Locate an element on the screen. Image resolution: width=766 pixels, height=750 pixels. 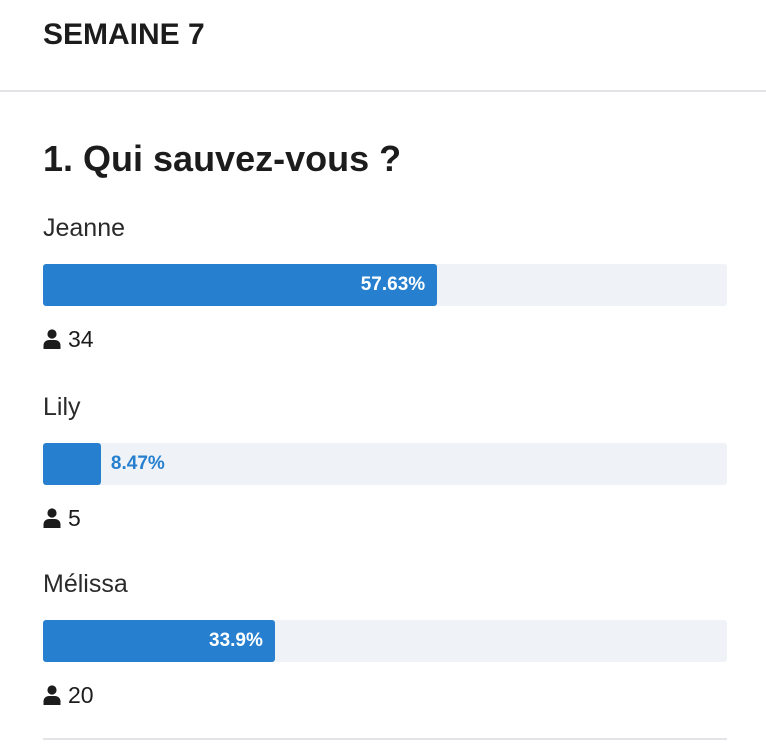
vote-count: 20 is located at coordinates (385, 695).